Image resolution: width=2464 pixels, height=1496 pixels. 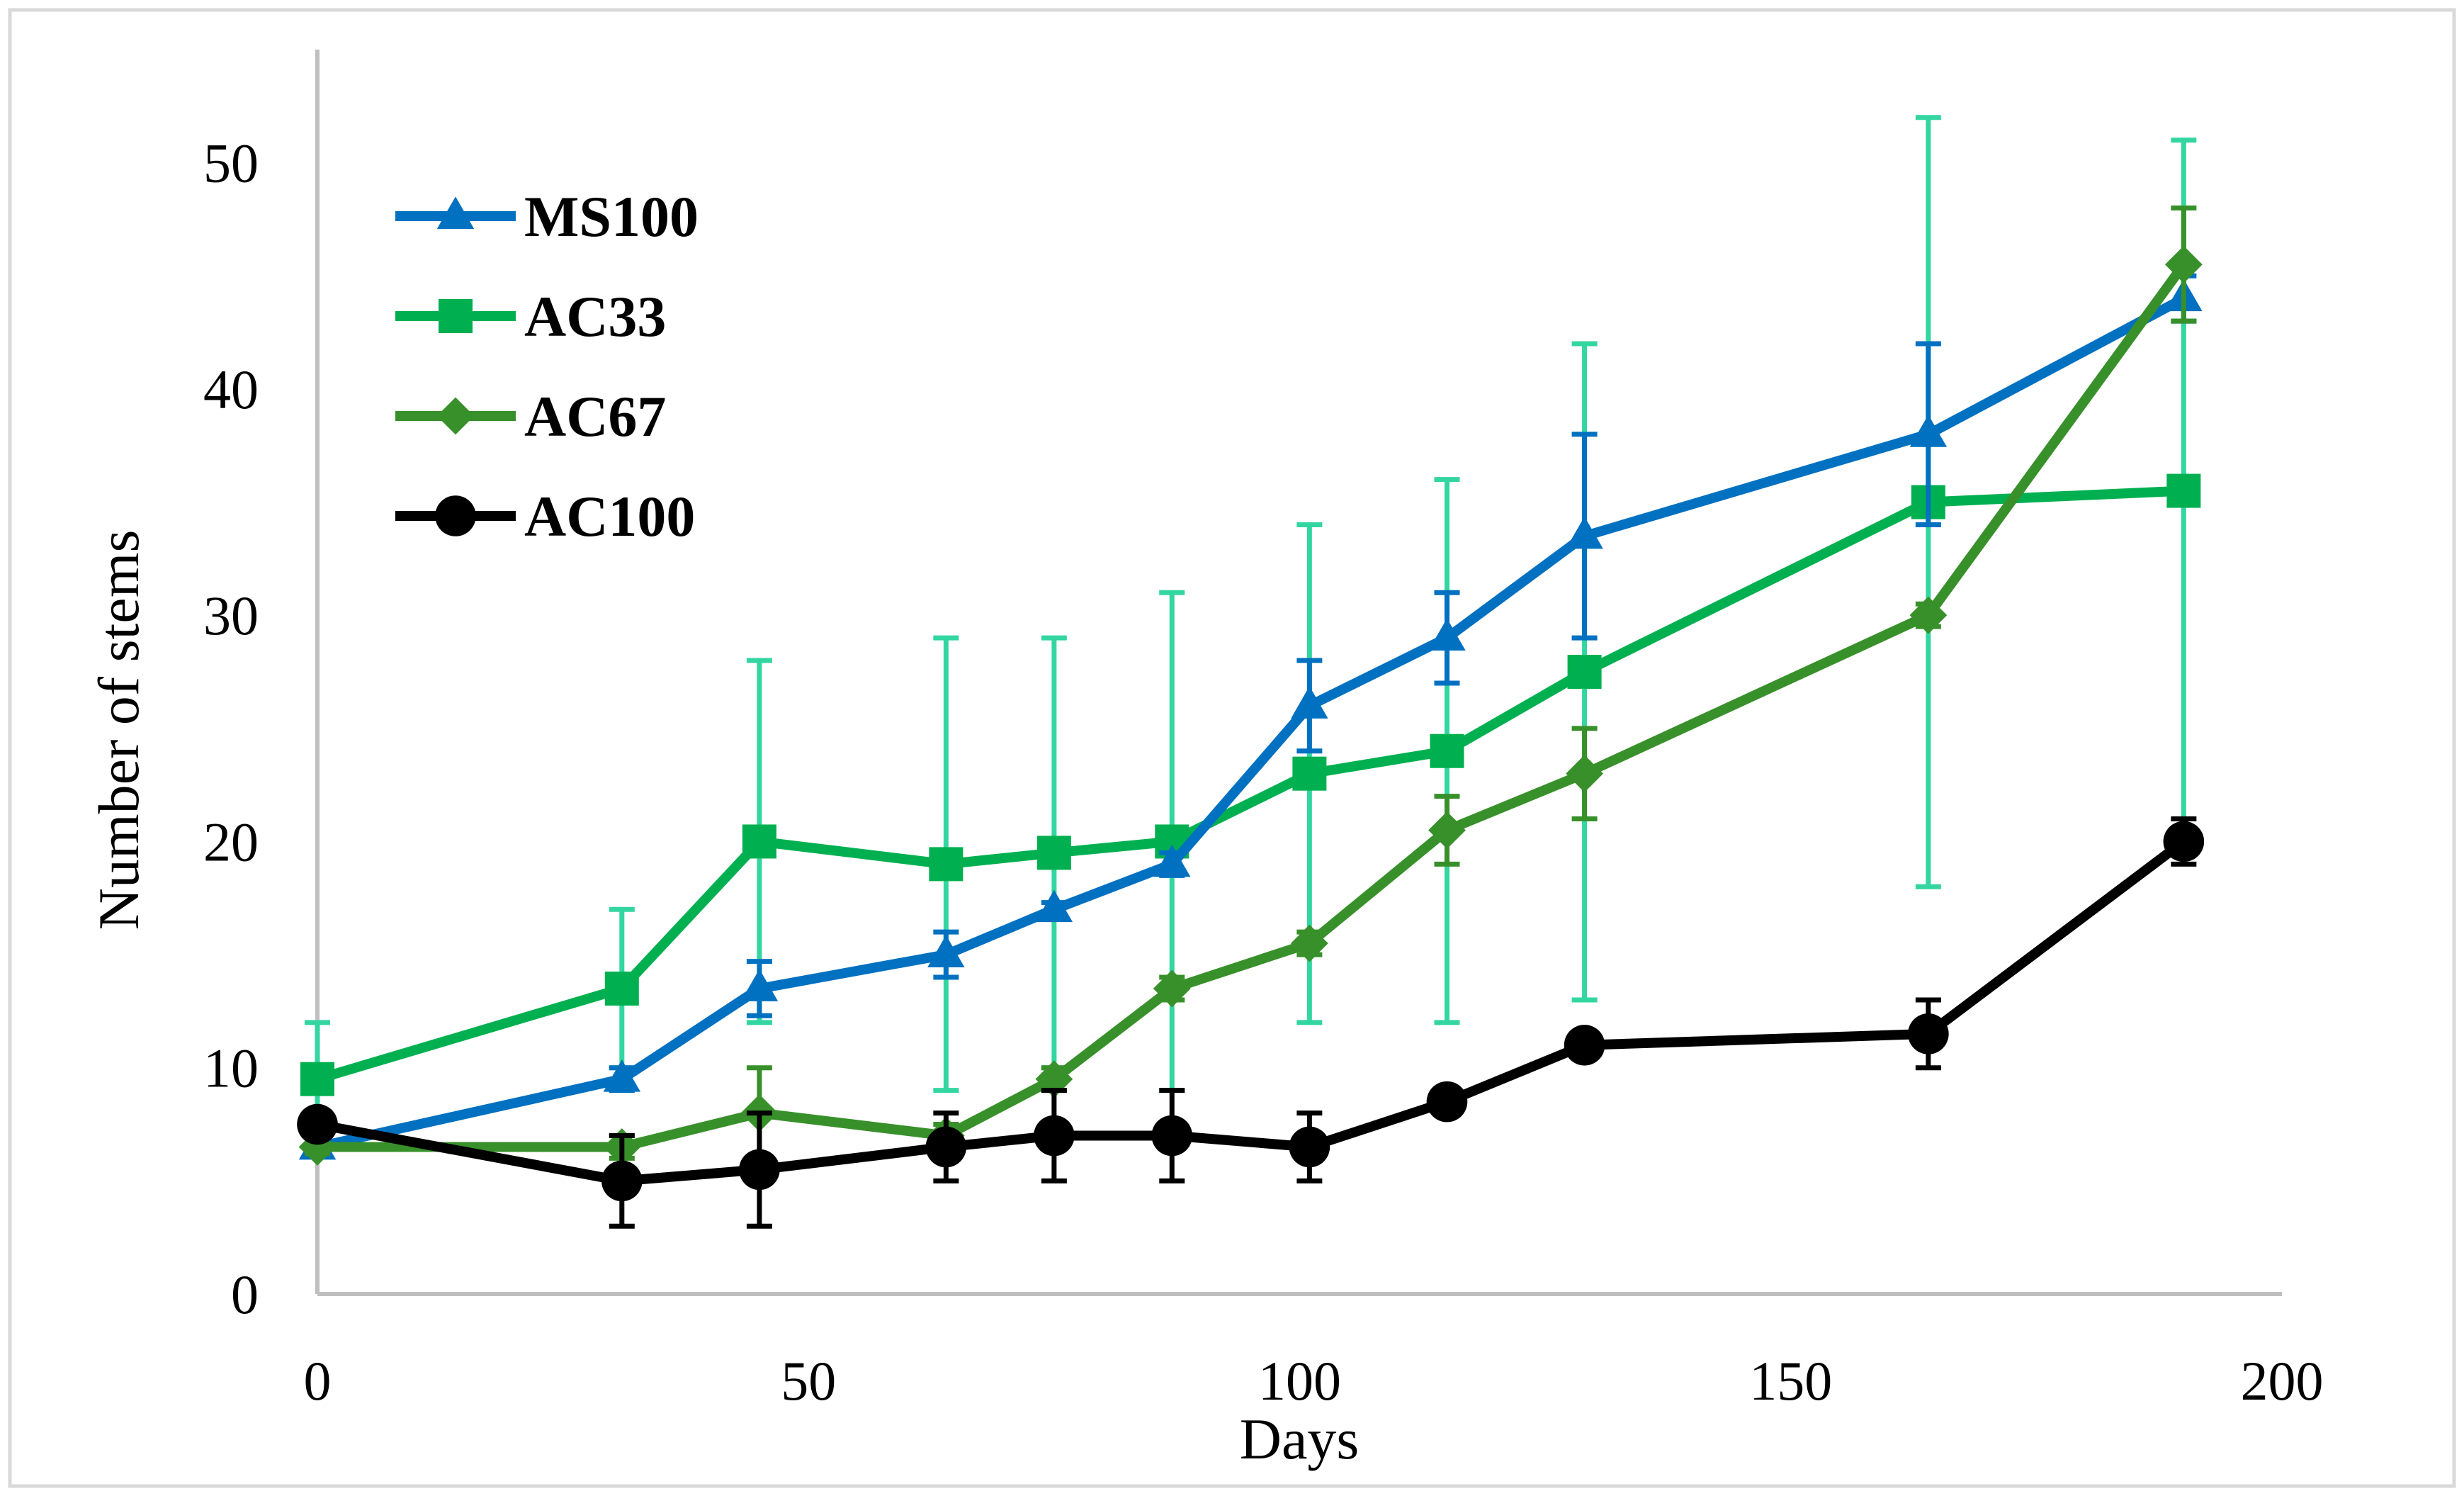 I want to click on y-tick-label: 10, so click(x=231, y=1068).